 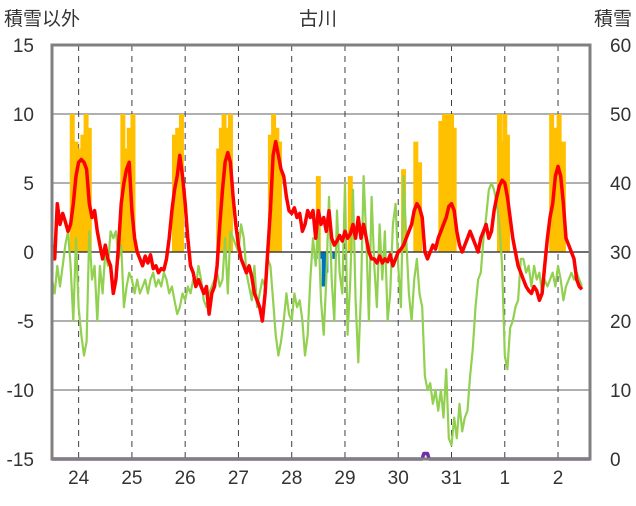 What do you see at coordinates (558, 478) in the screenshot?
I see `x-tick-label: 2` at bounding box center [558, 478].